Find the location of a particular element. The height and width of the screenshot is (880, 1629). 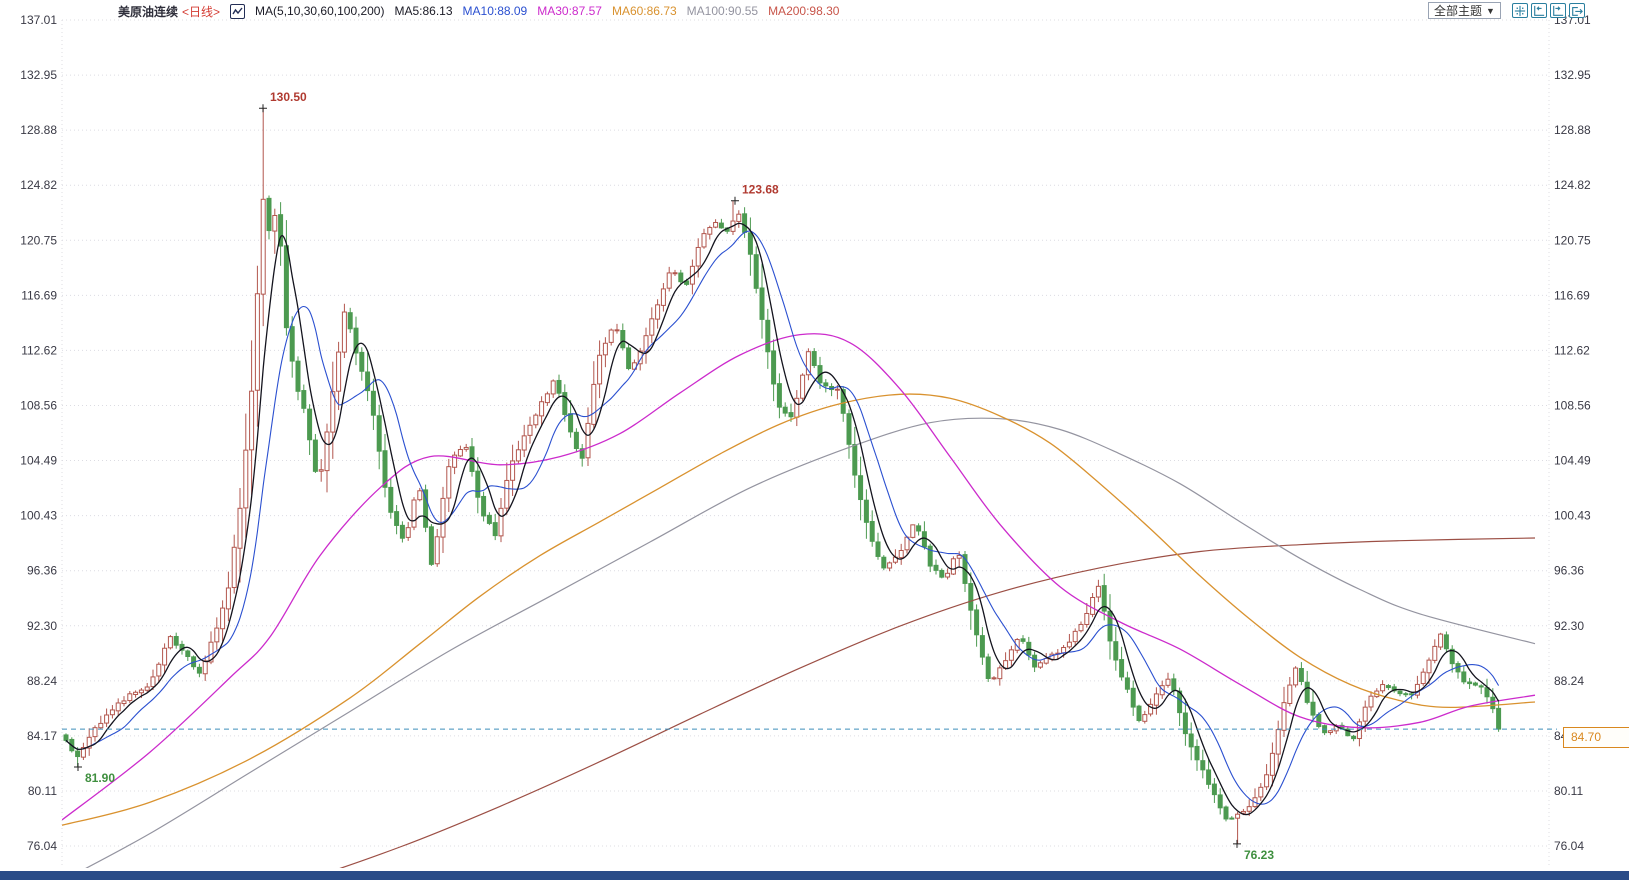

crosshair-icon is located at coordinates (1519, 10).